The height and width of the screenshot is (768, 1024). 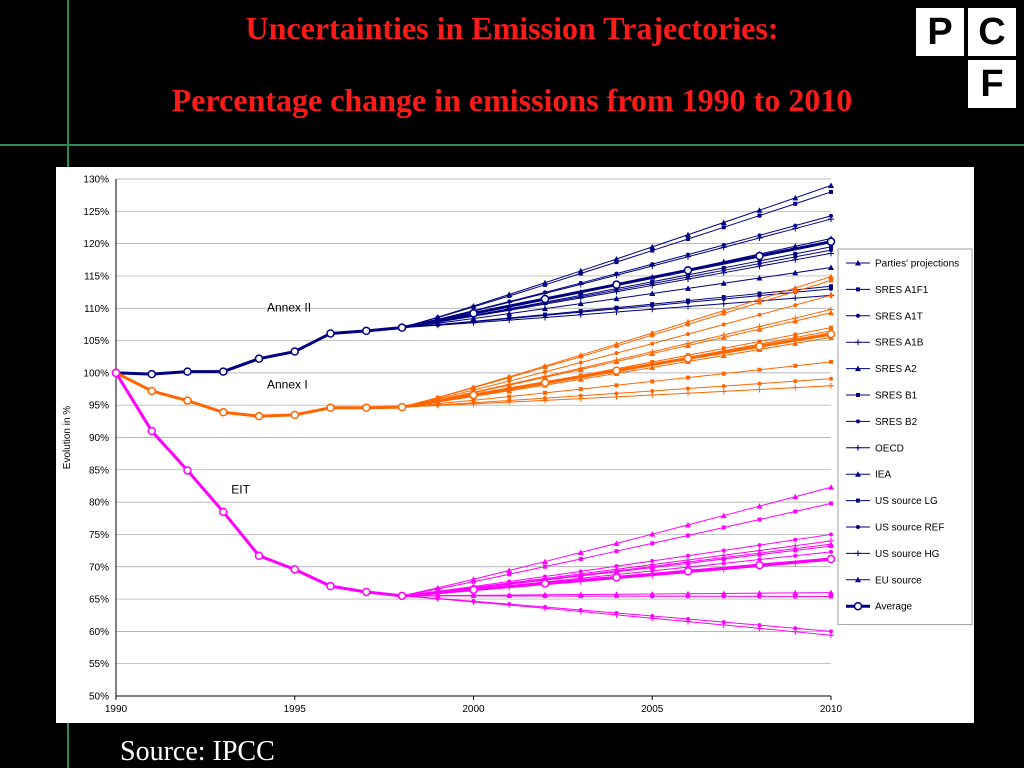 What do you see at coordinates (96, 244) in the screenshot?
I see `y-tick-label: 120%` at bounding box center [96, 244].